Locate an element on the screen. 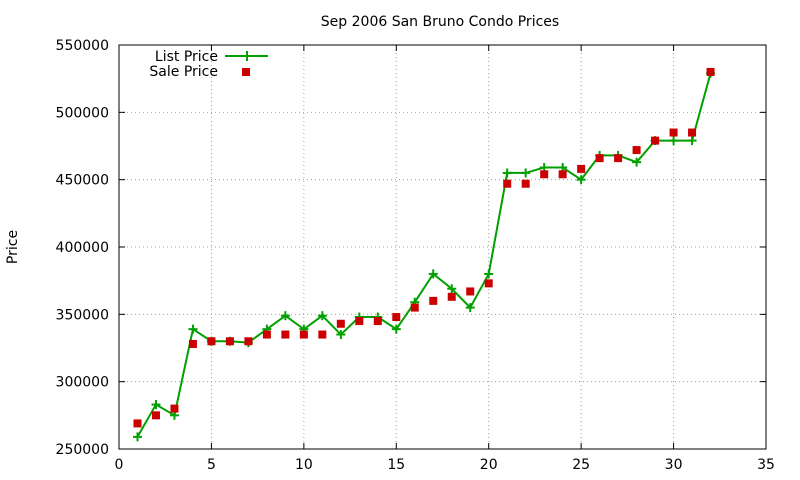 The height and width of the screenshot is (480, 800). x-tick-label: 15 is located at coordinates (396, 465).